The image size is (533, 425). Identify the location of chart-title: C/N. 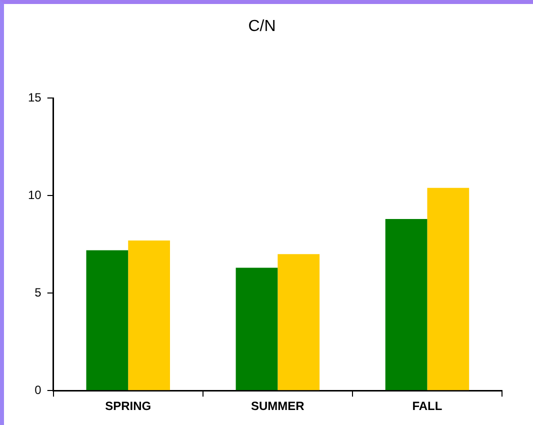
(262, 27).